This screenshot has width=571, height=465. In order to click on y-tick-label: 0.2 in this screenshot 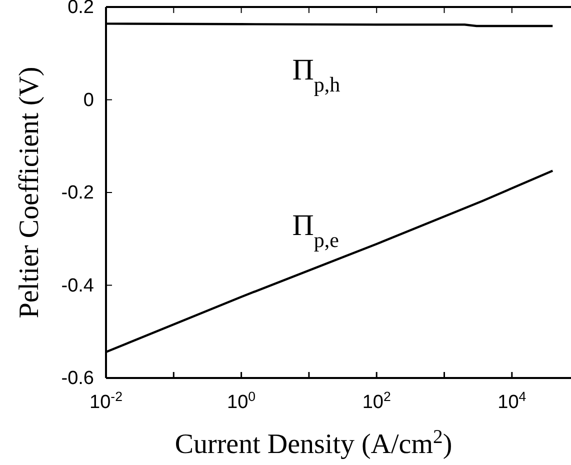, I will do `click(81, 9)`.